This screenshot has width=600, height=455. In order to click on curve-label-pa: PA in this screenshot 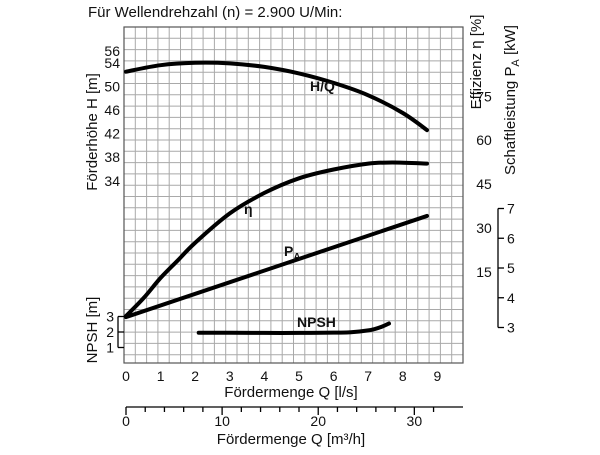, I will do `click(292, 253)`.